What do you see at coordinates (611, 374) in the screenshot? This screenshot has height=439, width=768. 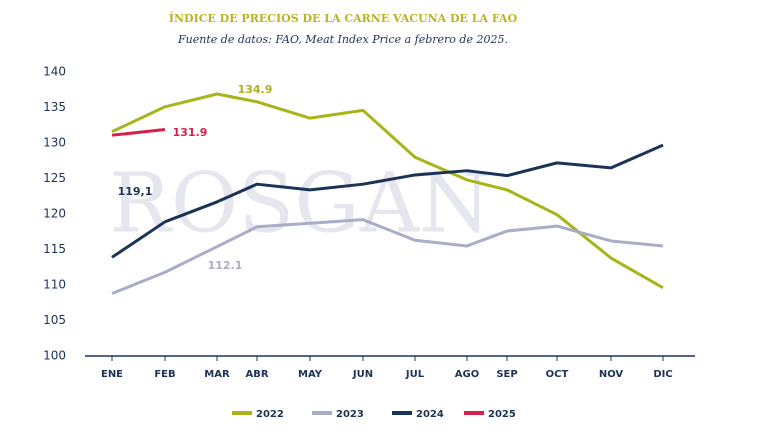 I see `x-tick-label: NOV` at bounding box center [611, 374].